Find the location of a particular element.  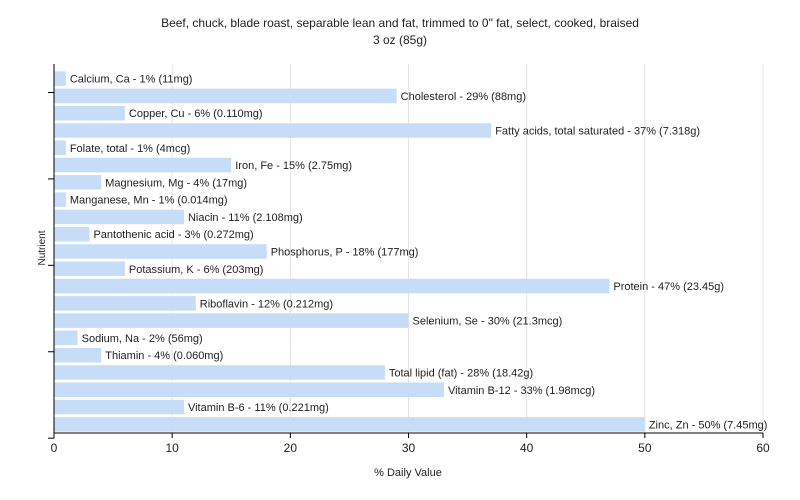

chart-subtitle: 3 oz (85g) is located at coordinates (400, 40).